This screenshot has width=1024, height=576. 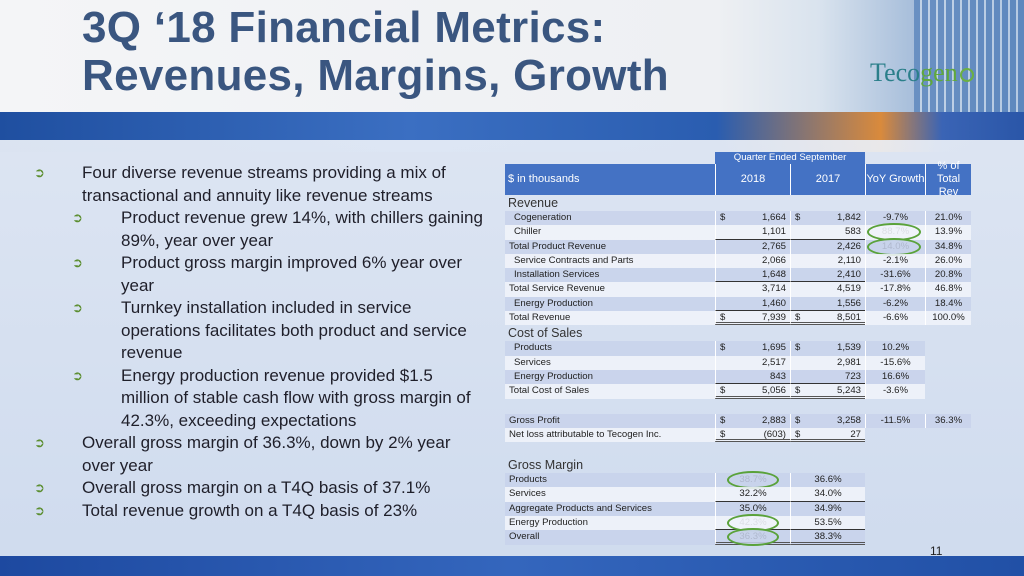 I want to click on yoy-cell: -6.2%, so click(x=895, y=304).